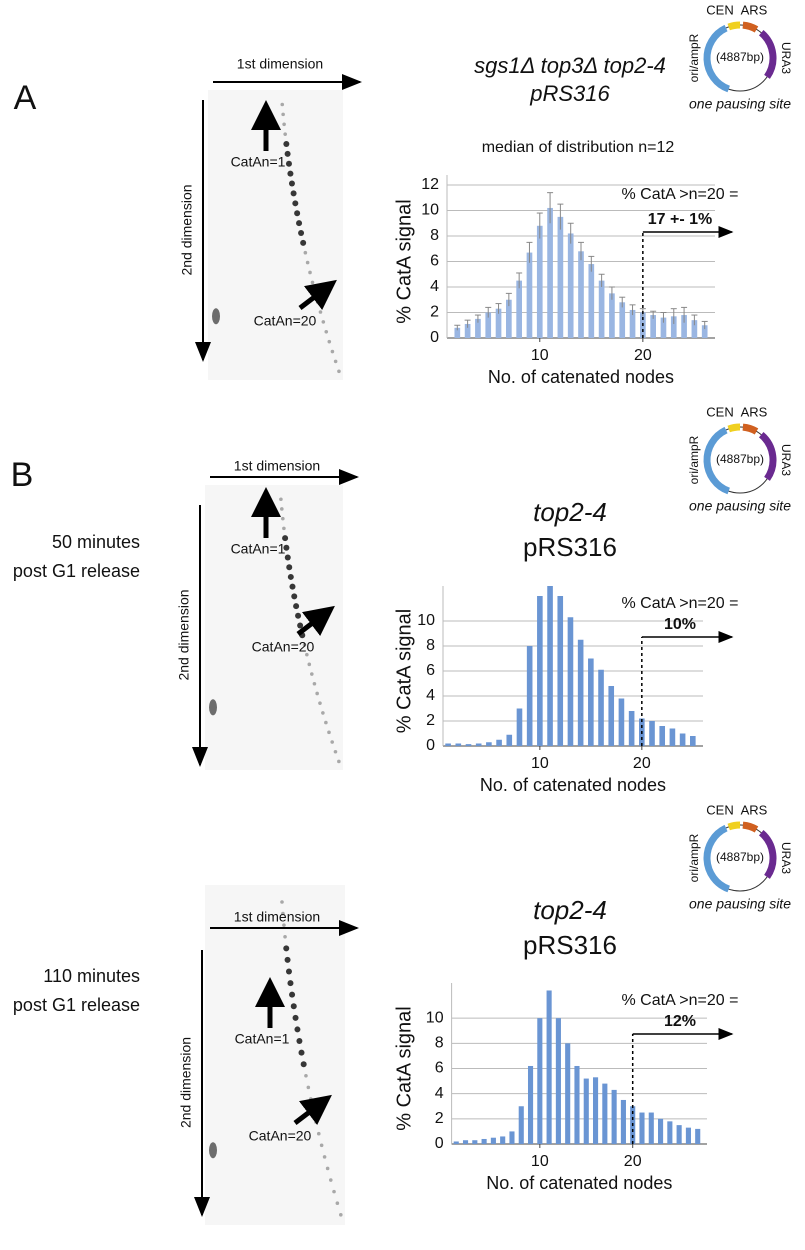  I want to click on plasmid-label: URA3, so click(786, 58).